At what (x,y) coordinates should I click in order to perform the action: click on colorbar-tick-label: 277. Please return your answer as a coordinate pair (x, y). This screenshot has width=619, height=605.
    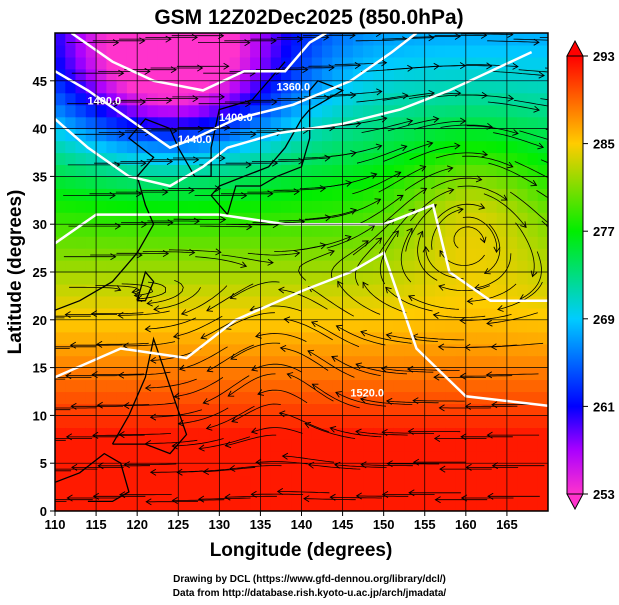
    Looking at the image, I should click on (604, 231).